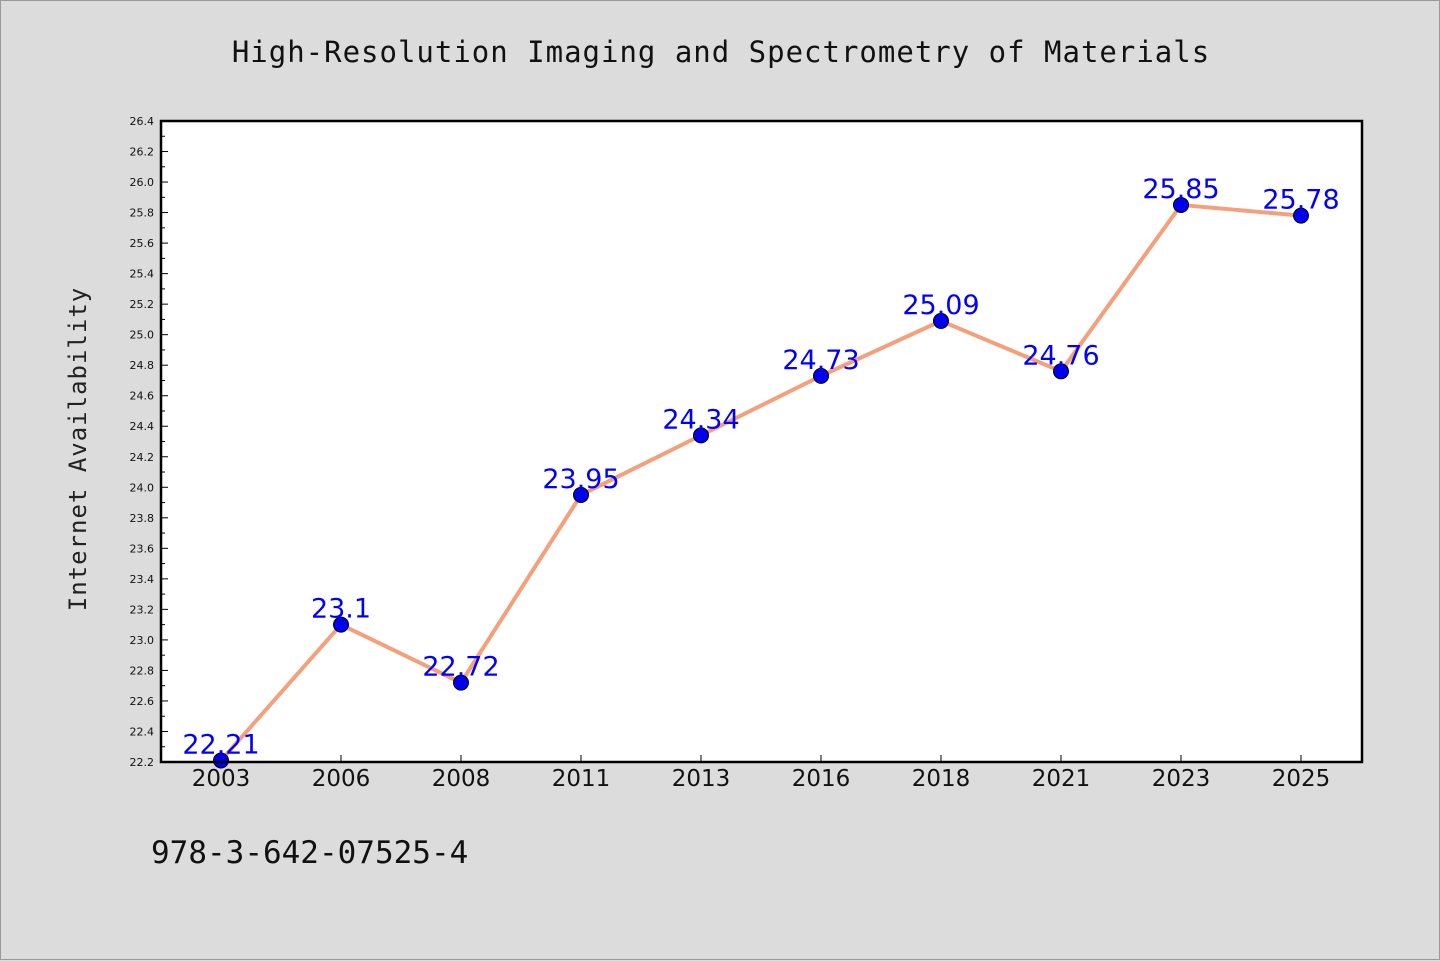 The width and height of the screenshot is (1440, 961). I want to click on y-tick-label: 23.0, so click(142, 640).